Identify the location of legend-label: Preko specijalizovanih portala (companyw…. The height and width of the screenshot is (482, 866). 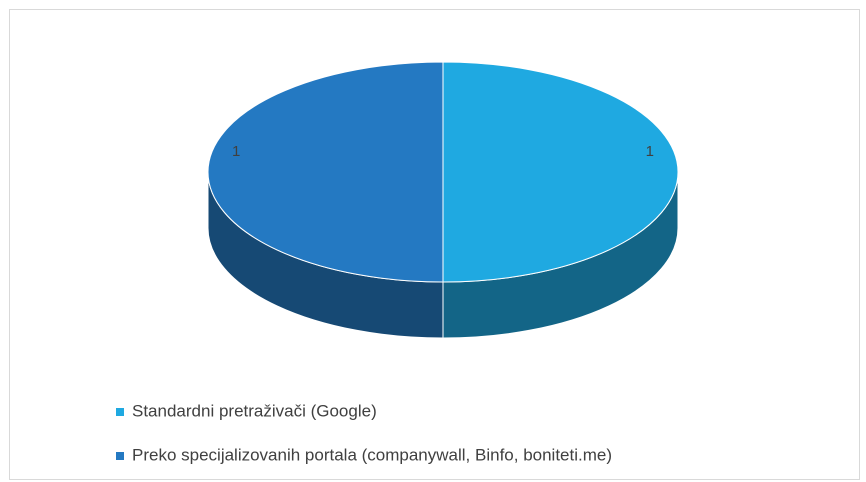
(372, 454).